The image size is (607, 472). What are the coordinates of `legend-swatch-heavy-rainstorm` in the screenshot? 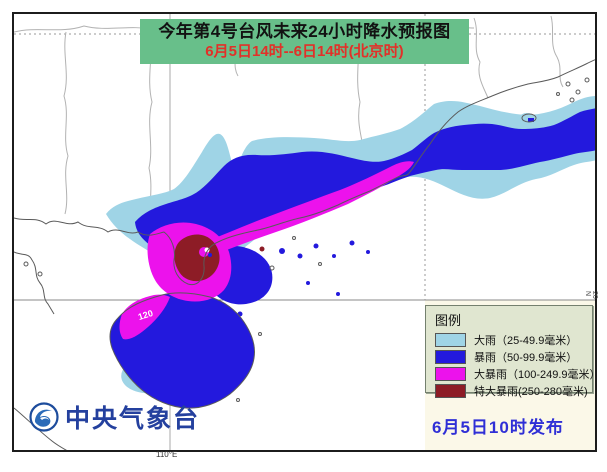 It's located at (450, 374).